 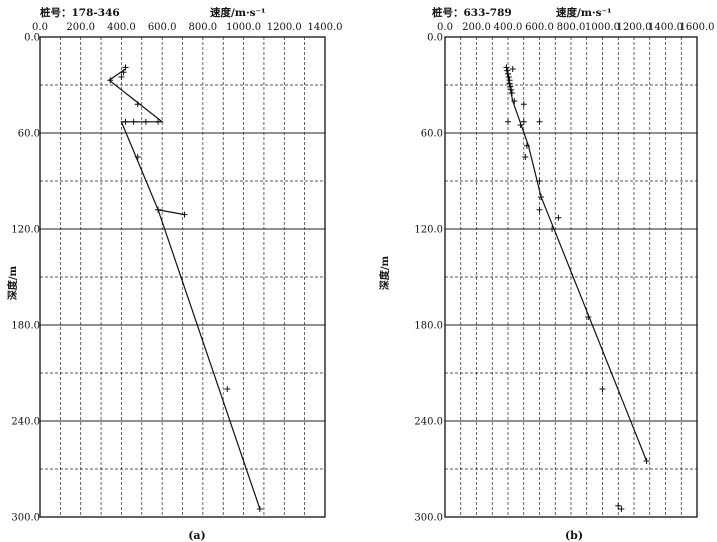 I want to click on panel-caption: (a), so click(x=197, y=535).